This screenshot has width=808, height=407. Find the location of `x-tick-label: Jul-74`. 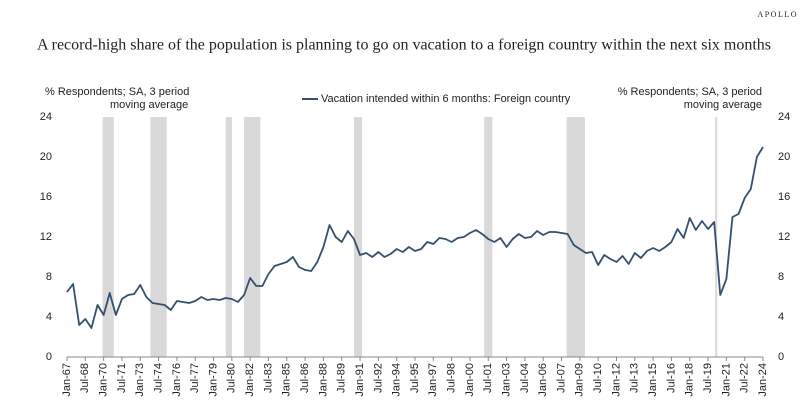

x-tick-label: Jul-74 is located at coordinates (158, 378).